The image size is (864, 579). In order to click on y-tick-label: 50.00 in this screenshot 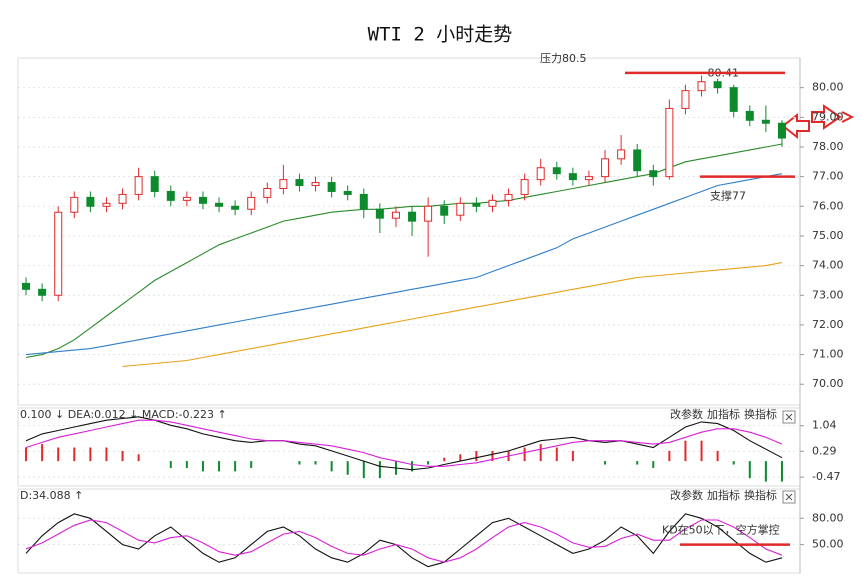, I will do `click(828, 544)`.